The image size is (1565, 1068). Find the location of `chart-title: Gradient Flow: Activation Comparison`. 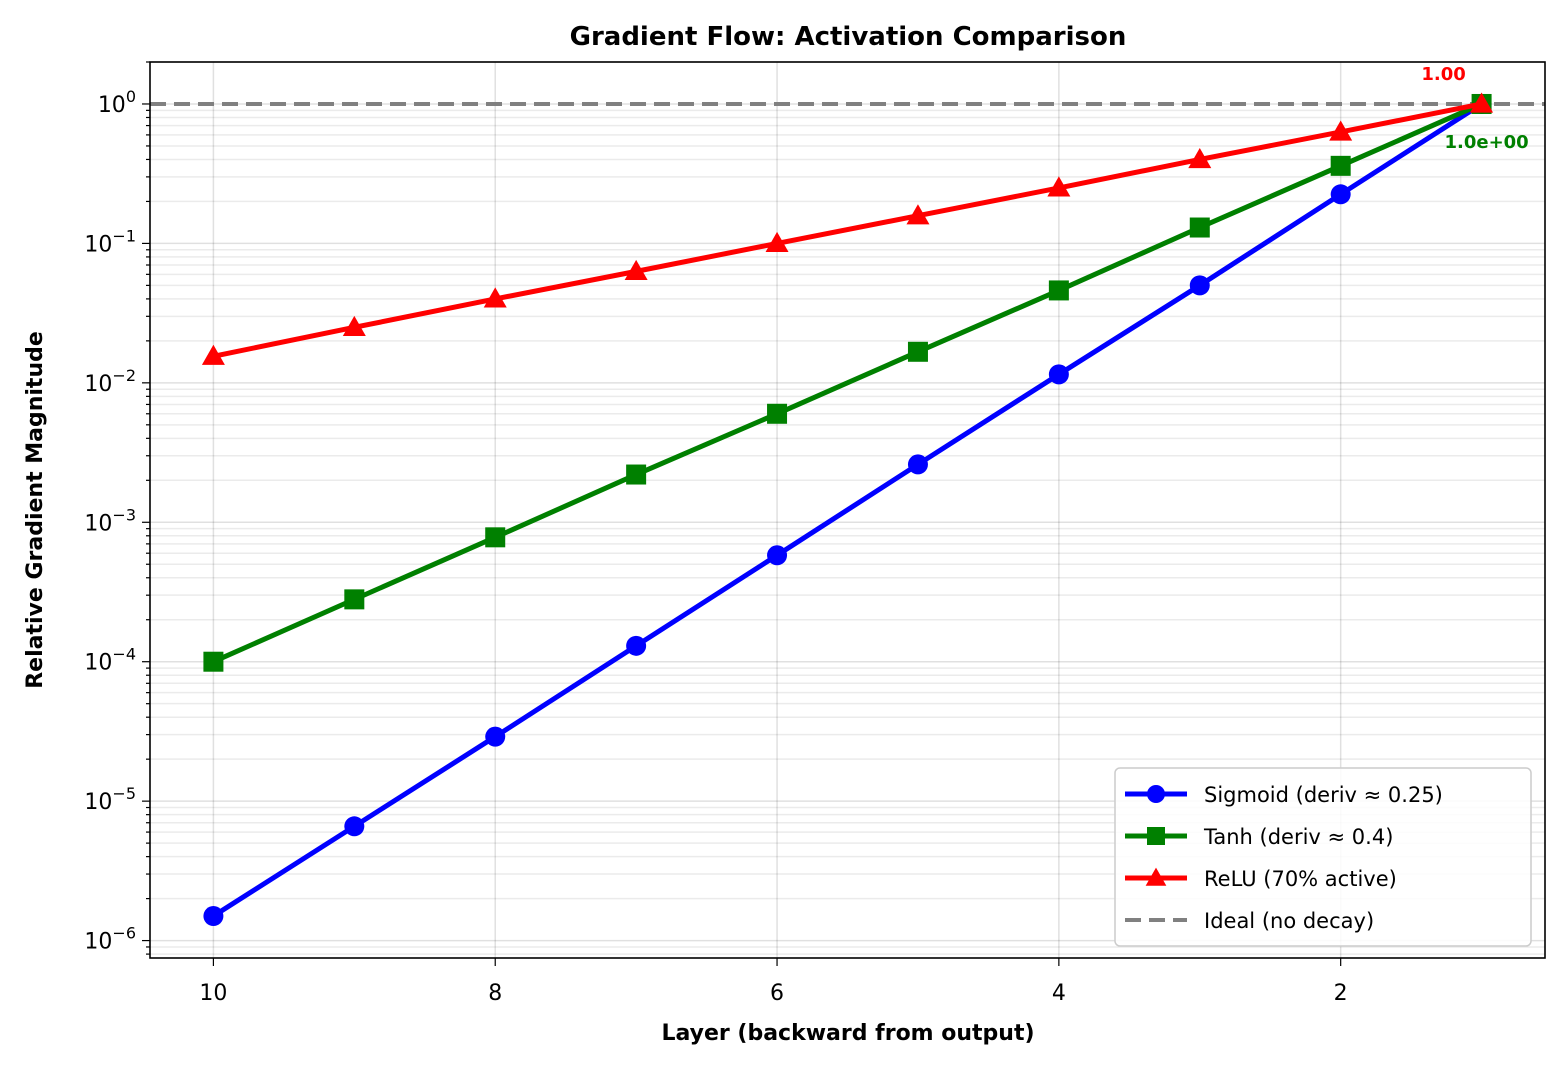

chart-title: Gradient Flow: Activation Comparison is located at coordinates (848, 37).